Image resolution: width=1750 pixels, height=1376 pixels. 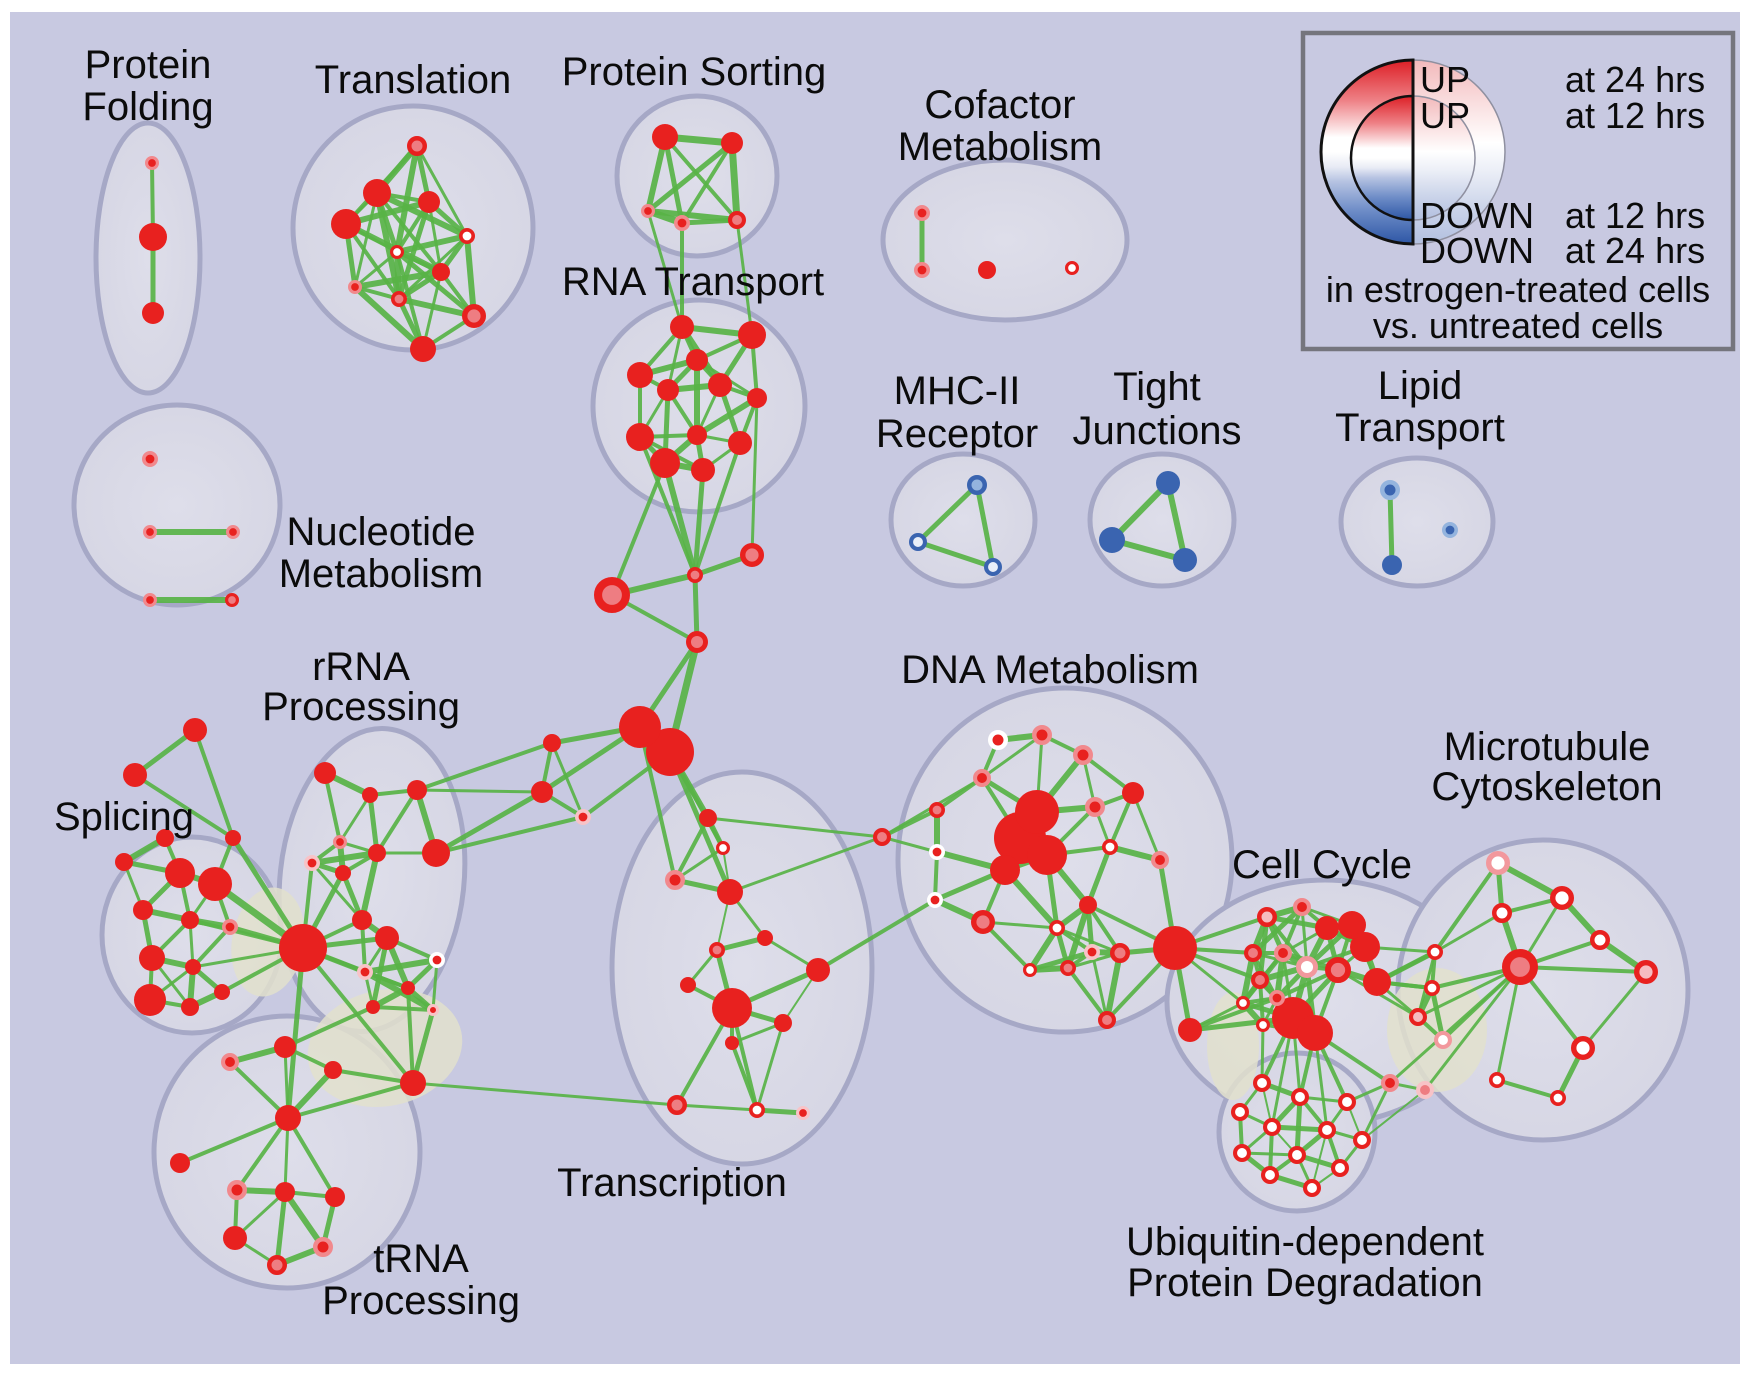 What do you see at coordinates (957, 391) in the screenshot?
I see `cluster-label-mhc-ii-receptor: MHC-II` at bounding box center [957, 391].